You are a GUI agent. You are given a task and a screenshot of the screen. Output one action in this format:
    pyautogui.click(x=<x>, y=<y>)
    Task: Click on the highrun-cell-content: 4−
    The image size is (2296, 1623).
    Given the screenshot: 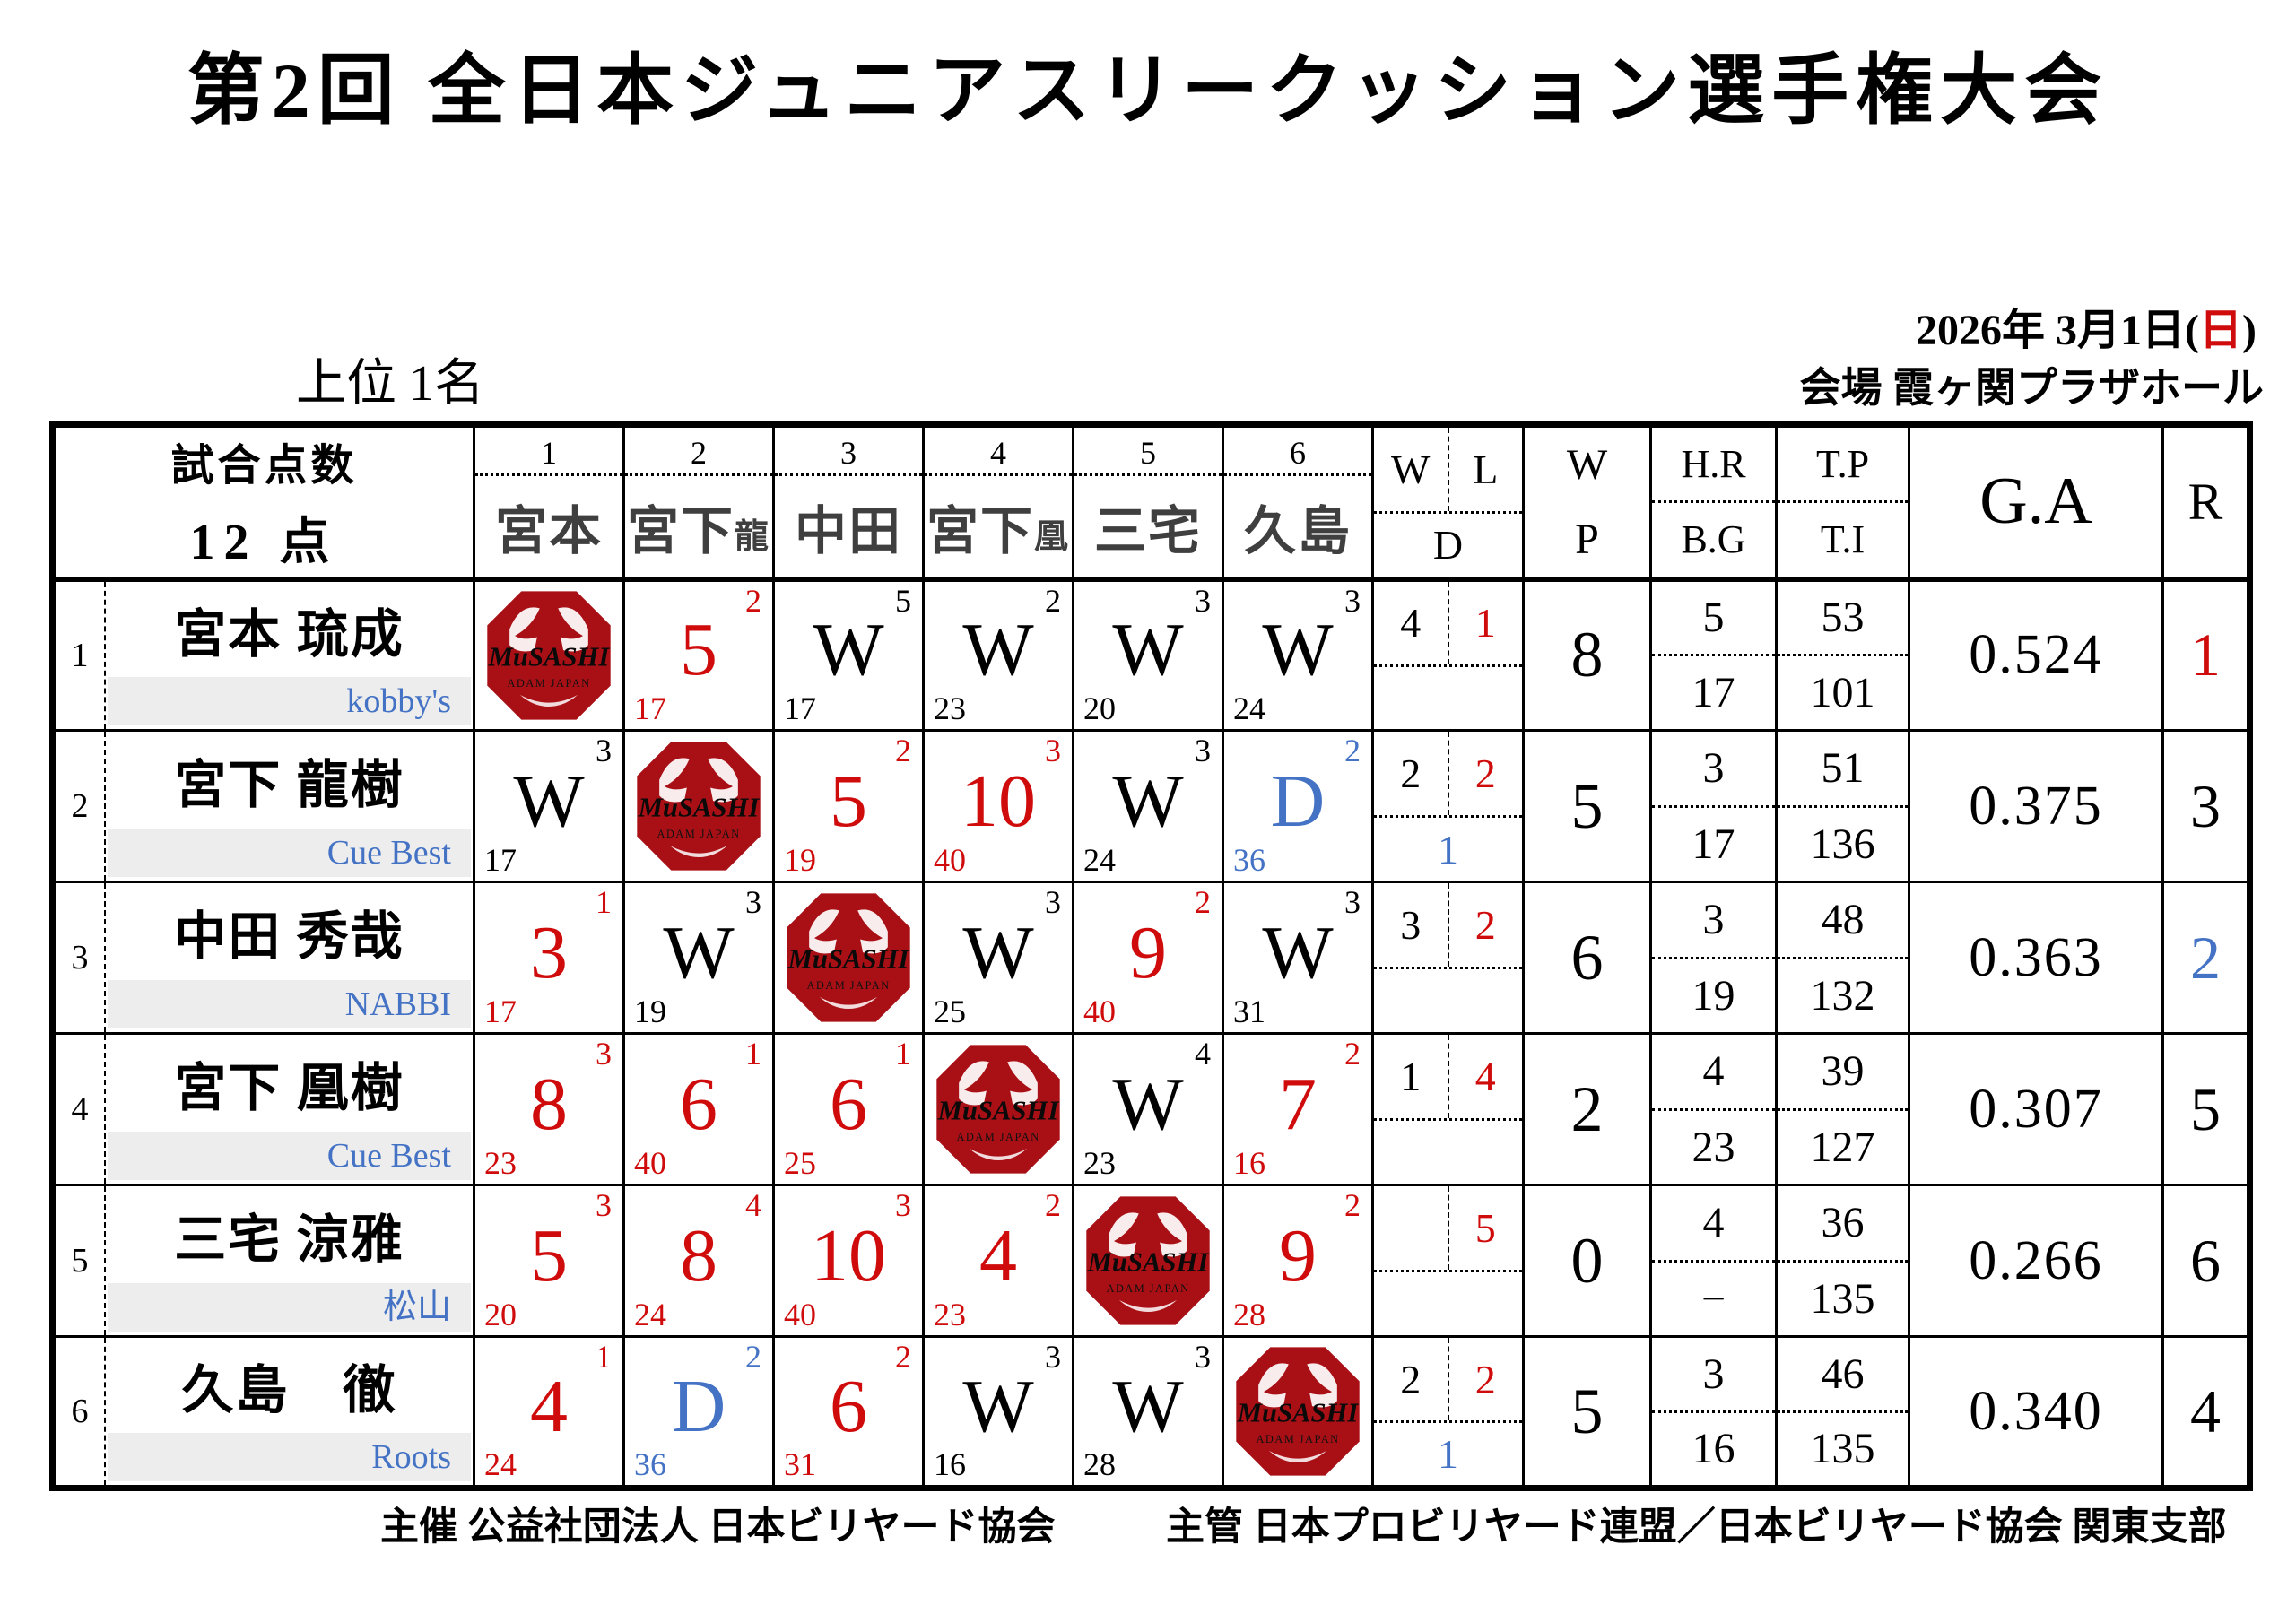 What is the action you would take?
    pyautogui.click(x=1713, y=1261)
    